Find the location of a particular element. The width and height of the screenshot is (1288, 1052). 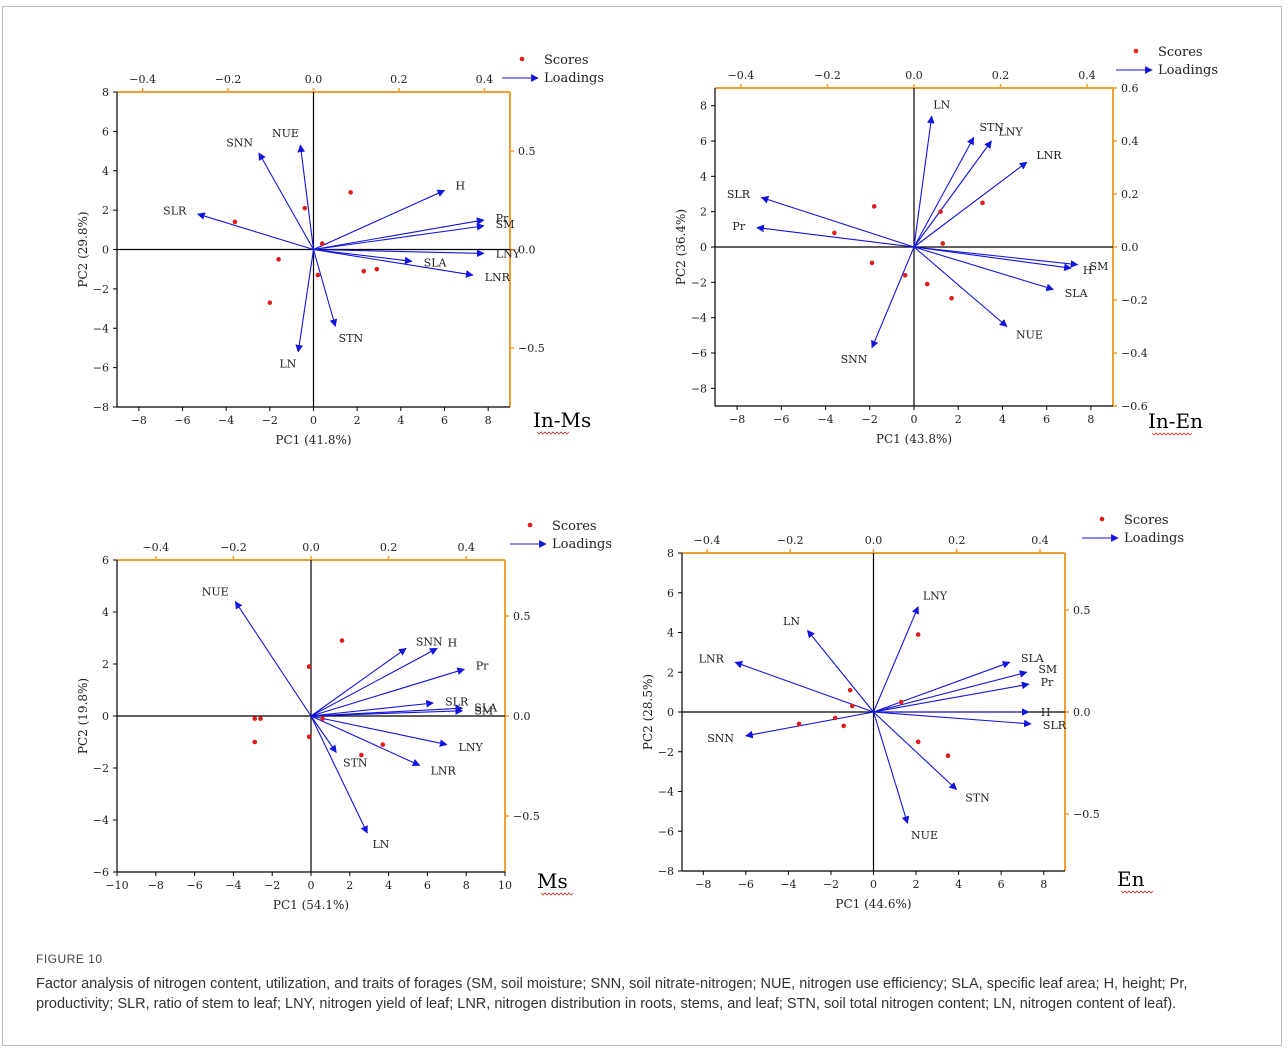

in-en-loading-arrow-lnr is located at coordinates (970, 204).